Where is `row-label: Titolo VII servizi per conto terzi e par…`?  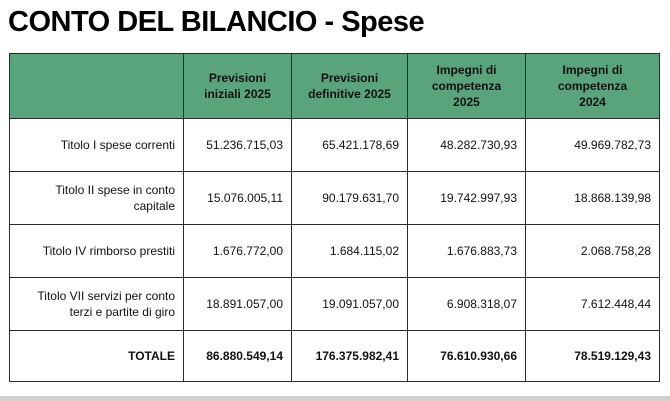
row-label: Titolo VII servizi per conto terzi e par… is located at coordinates (96, 304).